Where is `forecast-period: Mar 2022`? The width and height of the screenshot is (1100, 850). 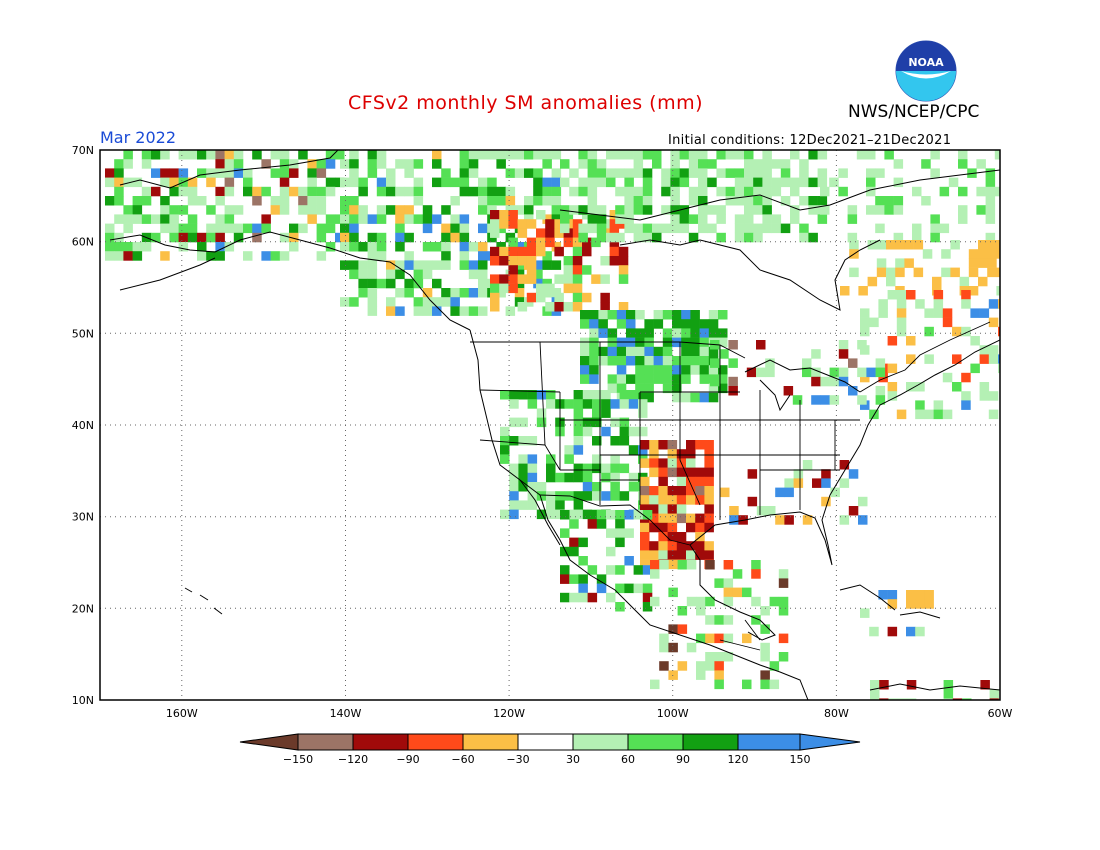 forecast-period: Mar 2022 is located at coordinates (138, 137).